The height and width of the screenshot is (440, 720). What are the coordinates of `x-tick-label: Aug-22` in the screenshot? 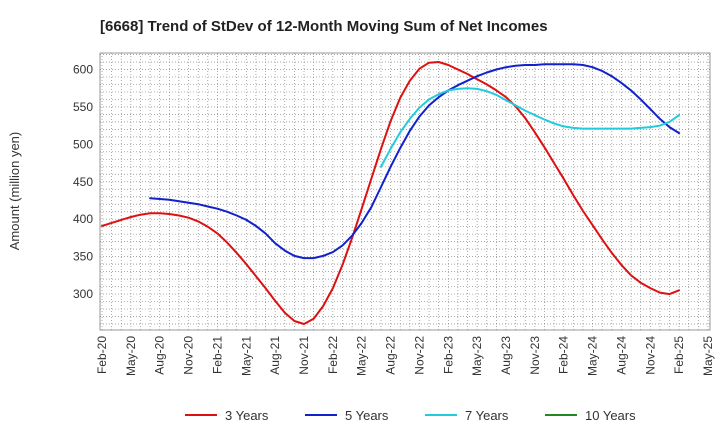 It's located at (391, 355).